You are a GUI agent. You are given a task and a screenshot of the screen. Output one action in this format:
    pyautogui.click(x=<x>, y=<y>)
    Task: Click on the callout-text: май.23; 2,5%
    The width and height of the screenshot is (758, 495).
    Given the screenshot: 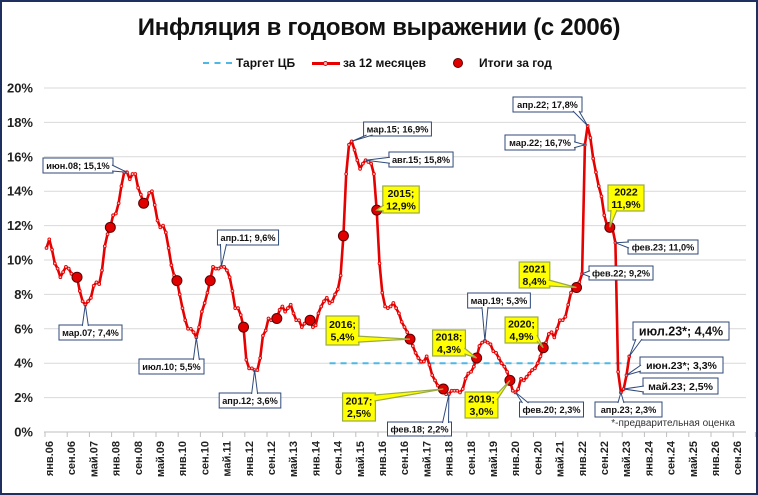 What is the action you would take?
    pyautogui.click(x=681, y=387)
    